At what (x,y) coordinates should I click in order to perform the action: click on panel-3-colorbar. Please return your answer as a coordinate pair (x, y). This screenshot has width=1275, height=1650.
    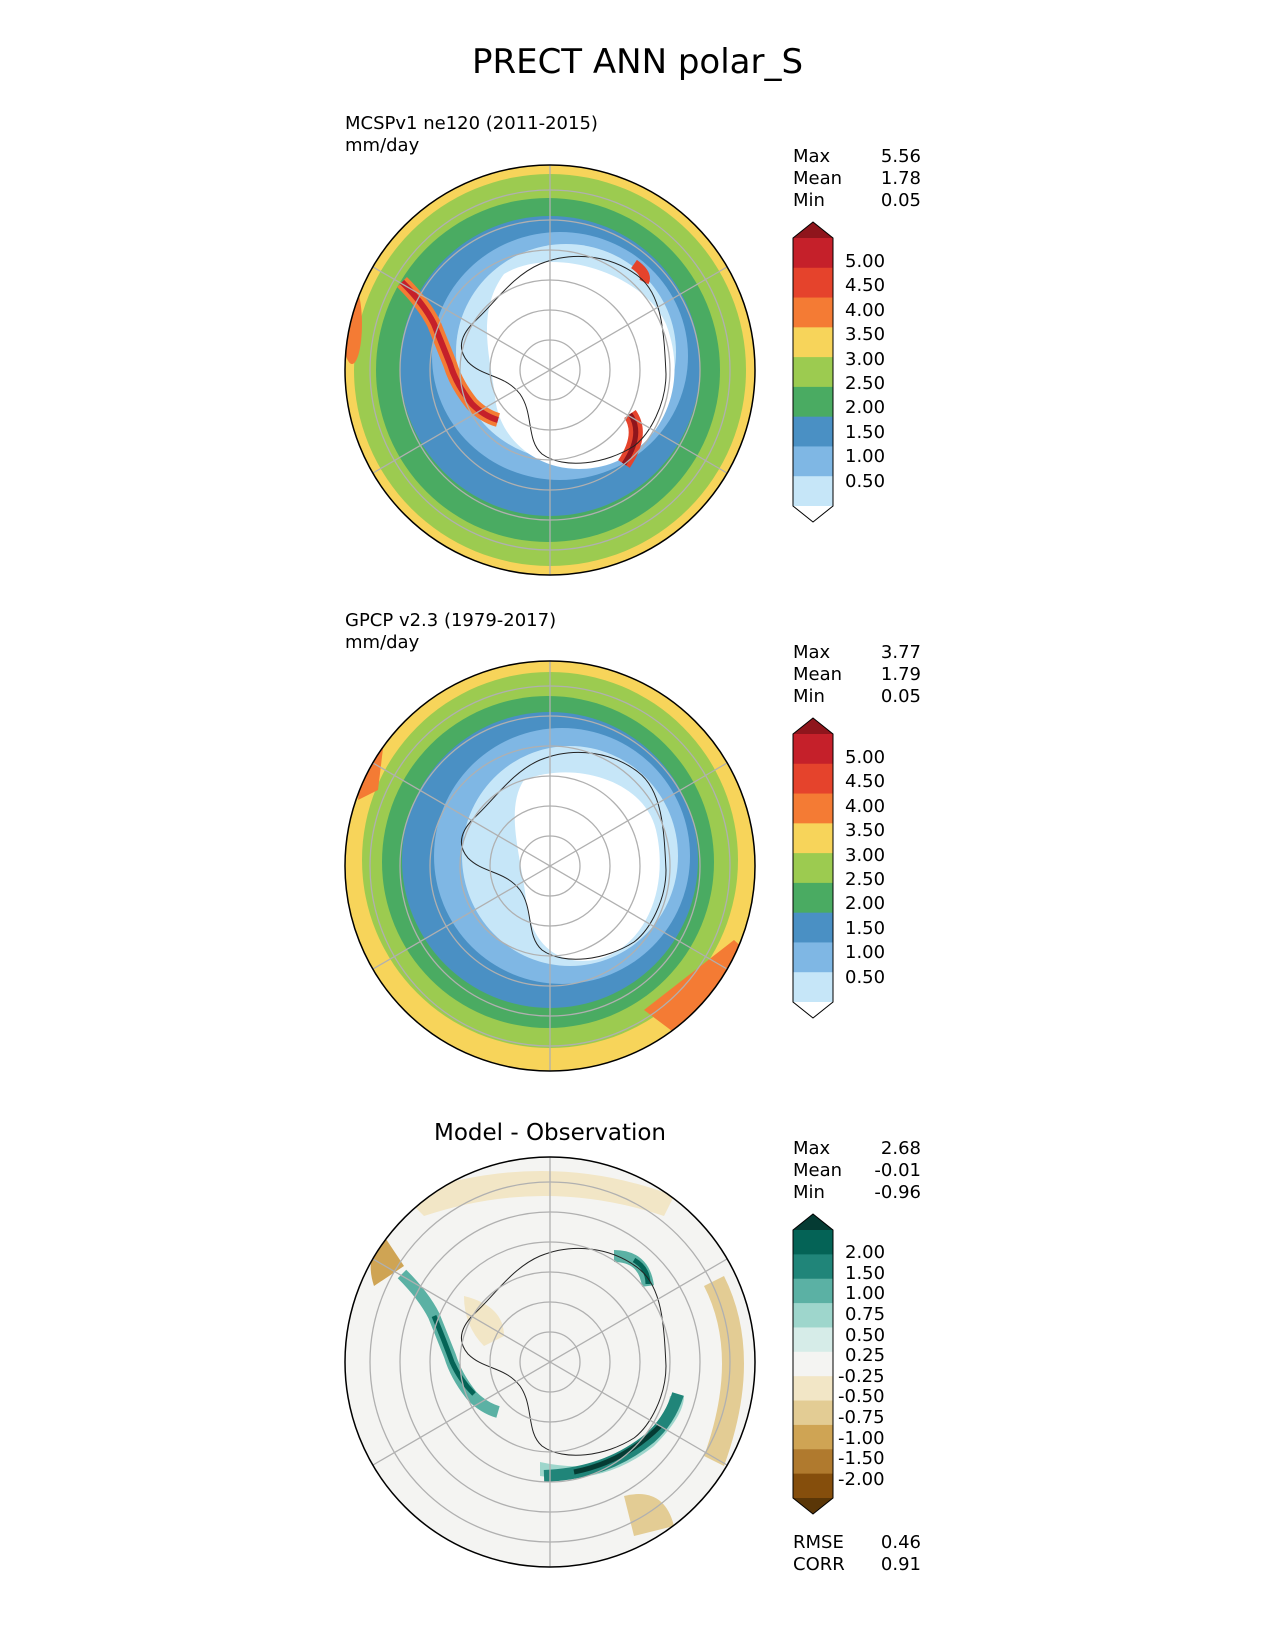
    Looking at the image, I should click on (813, 1364).